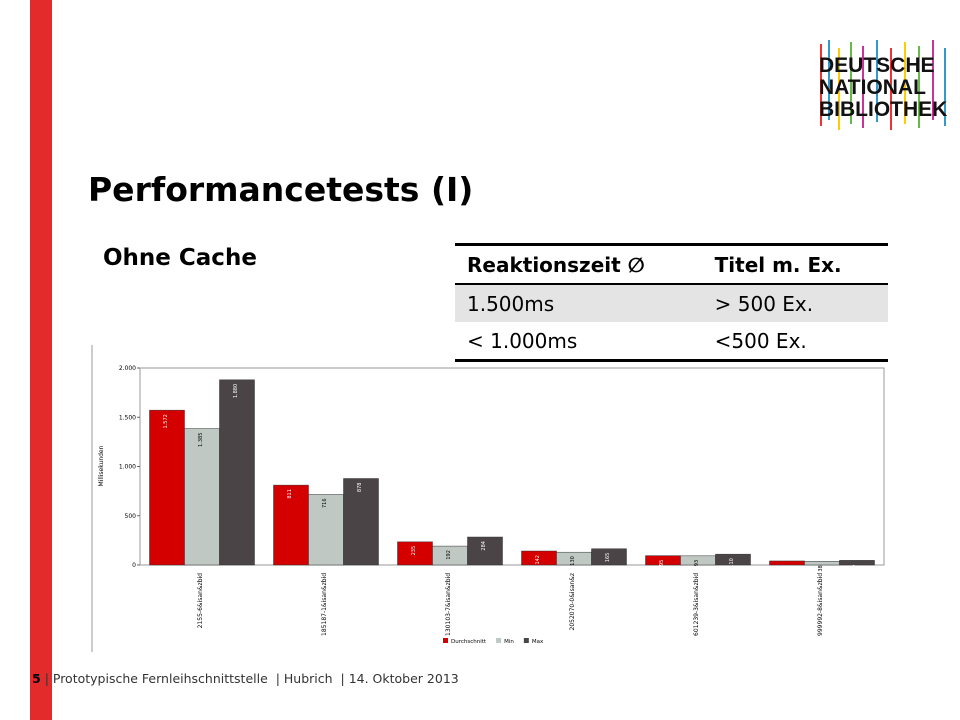 This screenshot has height=720, width=960. What do you see at coordinates (449, 555) in the screenshot?
I see `value-label: 192` at bounding box center [449, 555].